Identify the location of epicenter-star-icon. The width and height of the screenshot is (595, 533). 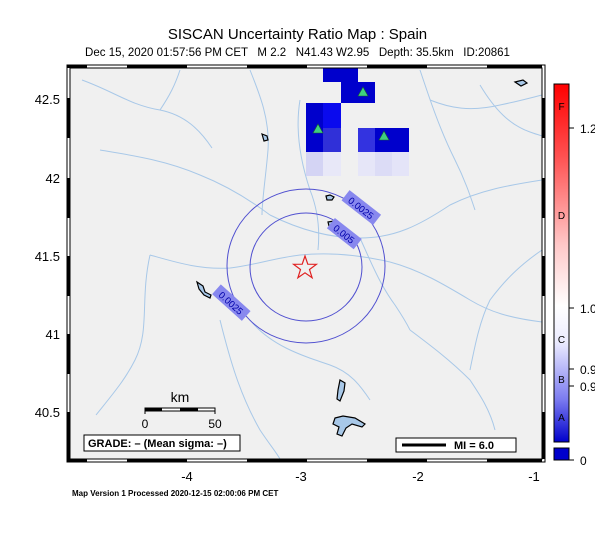
(305, 267).